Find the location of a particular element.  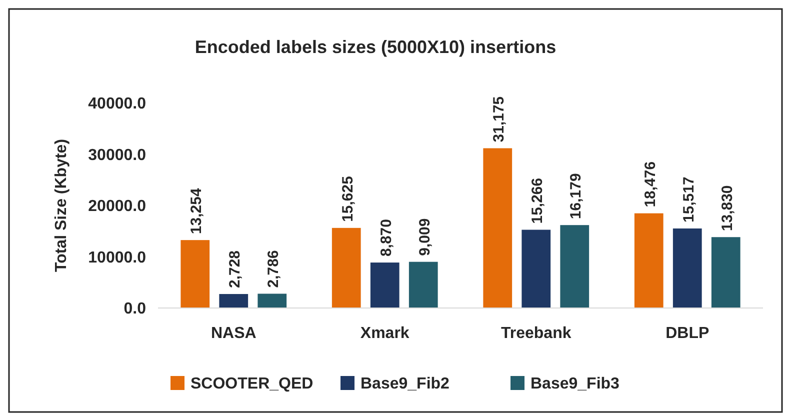

y-tick-label: 0.0 is located at coordinates (135, 309).